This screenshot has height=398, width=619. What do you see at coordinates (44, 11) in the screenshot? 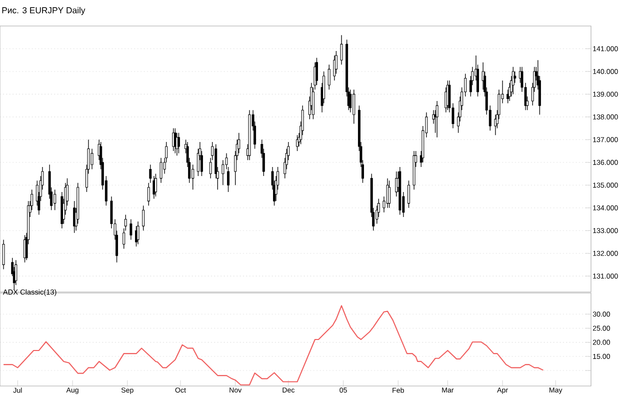
I see `chart-title: Рис. 3 EURJPY Daily` at bounding box center [44, 11].